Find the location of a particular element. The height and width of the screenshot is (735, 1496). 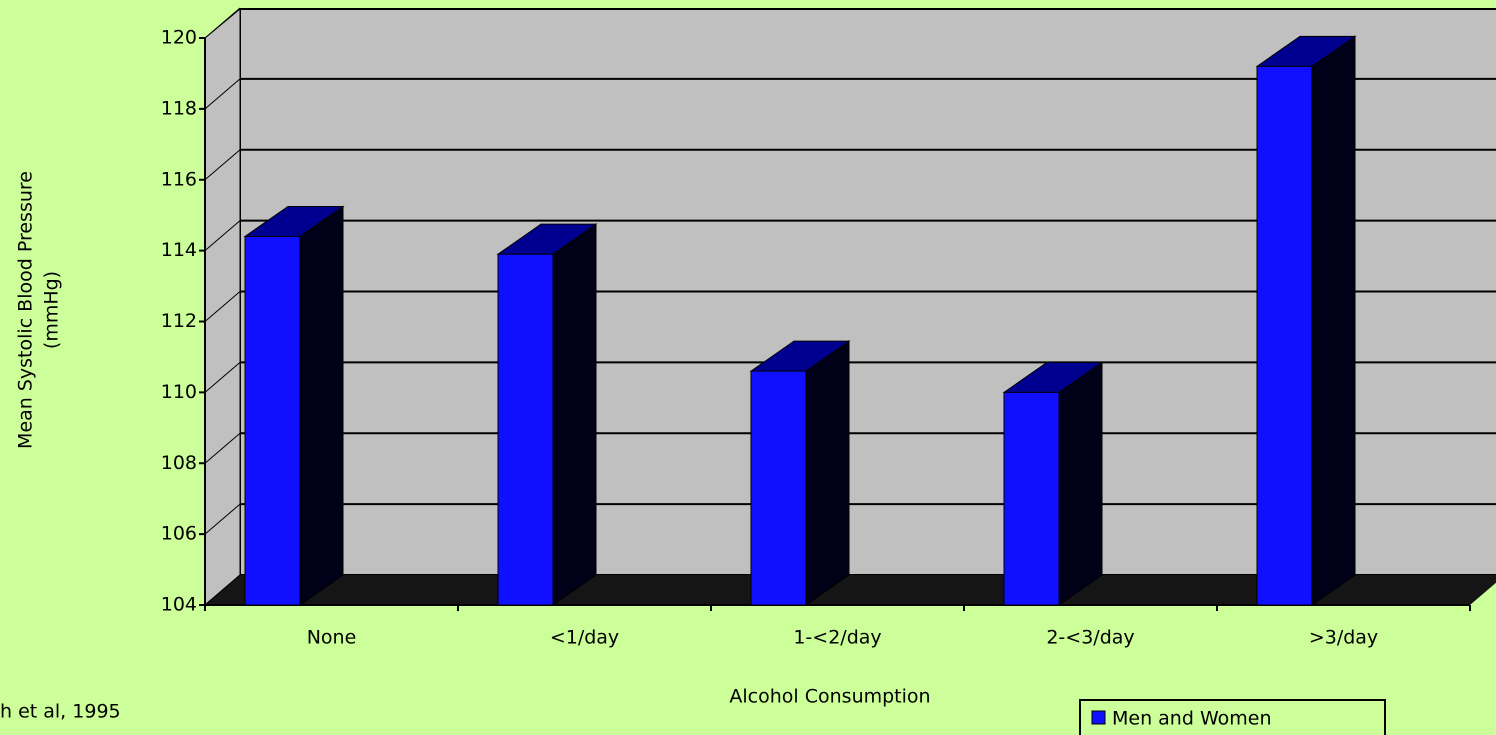

y-tick-label: 112 is located at coordinates (179, 321).